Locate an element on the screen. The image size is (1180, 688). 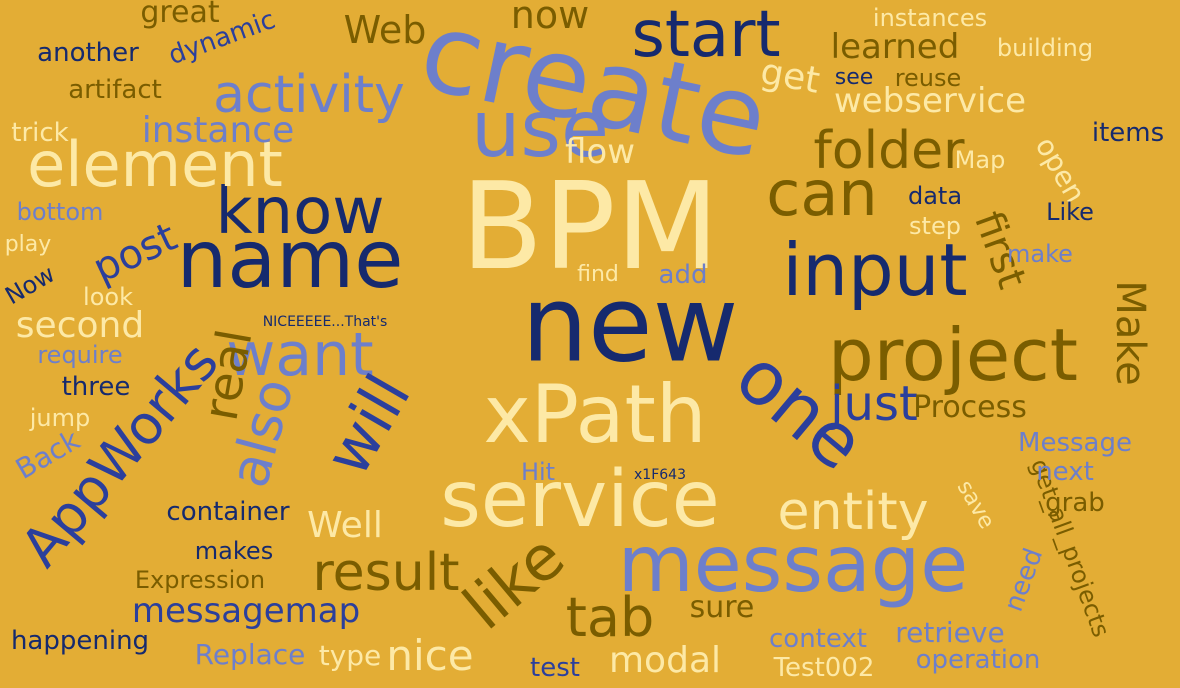
word: Hit is located at coordinates (538, 472).